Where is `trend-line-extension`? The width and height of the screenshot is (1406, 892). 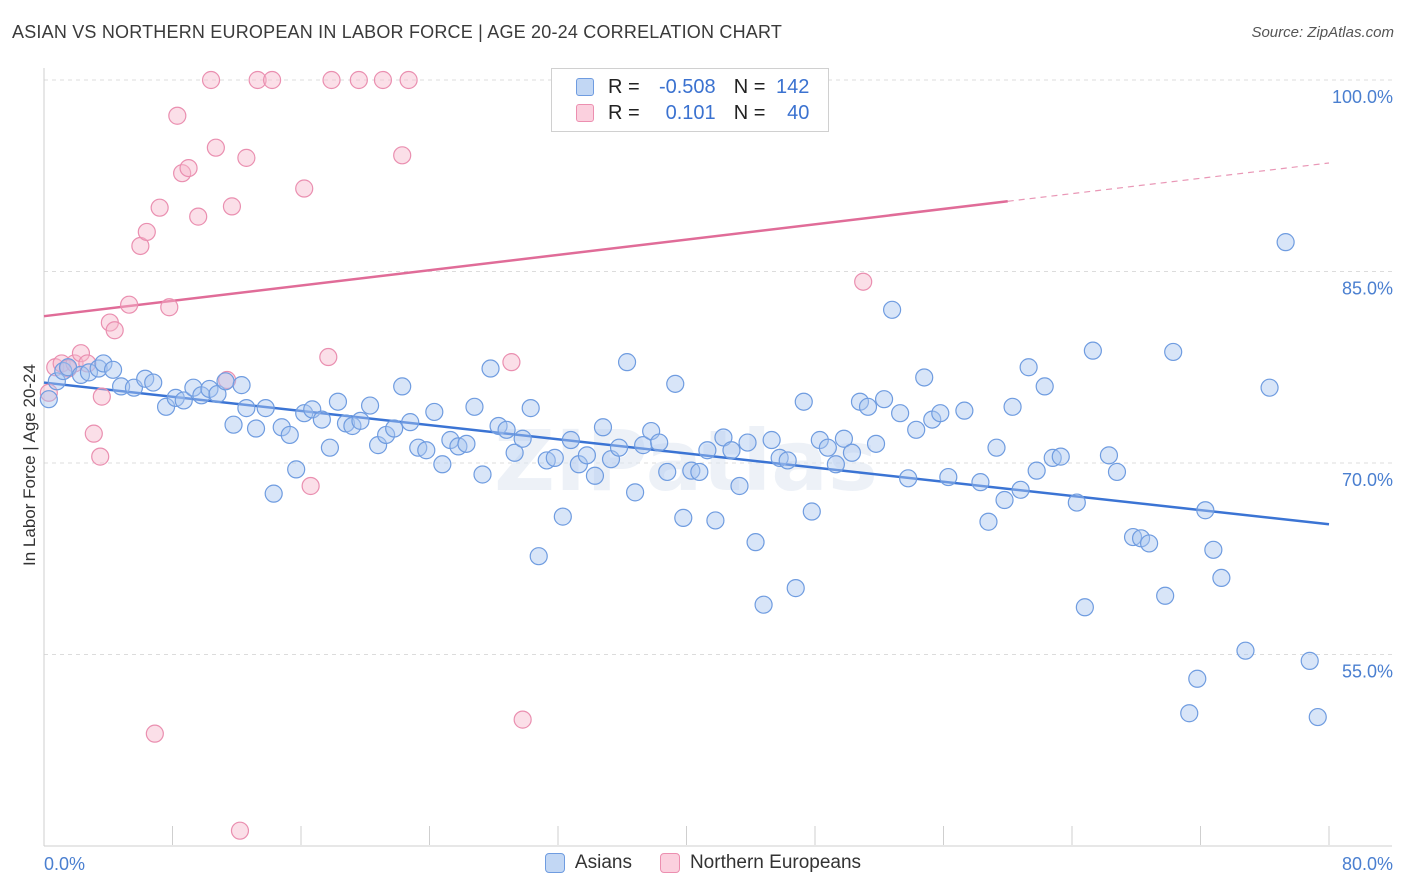
trend-line-extension is located at coordinates (1168, 182).